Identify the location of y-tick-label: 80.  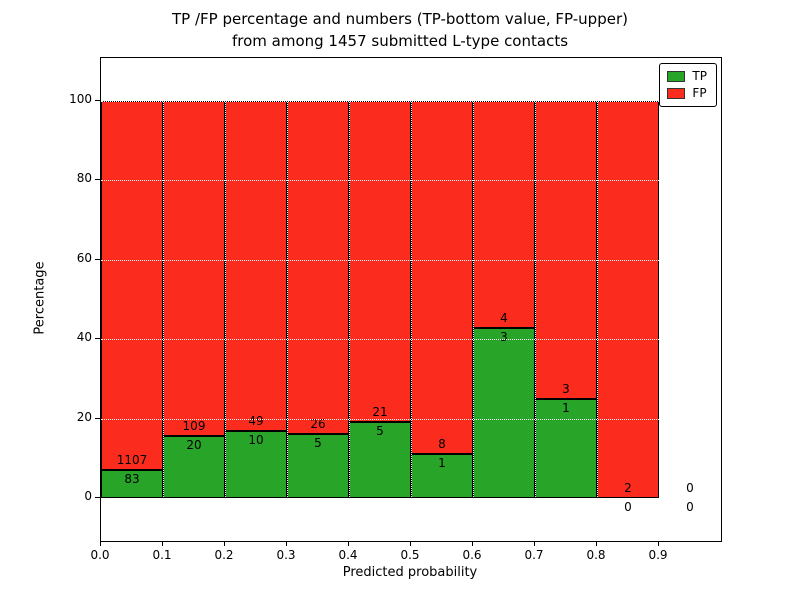
(84, 178).